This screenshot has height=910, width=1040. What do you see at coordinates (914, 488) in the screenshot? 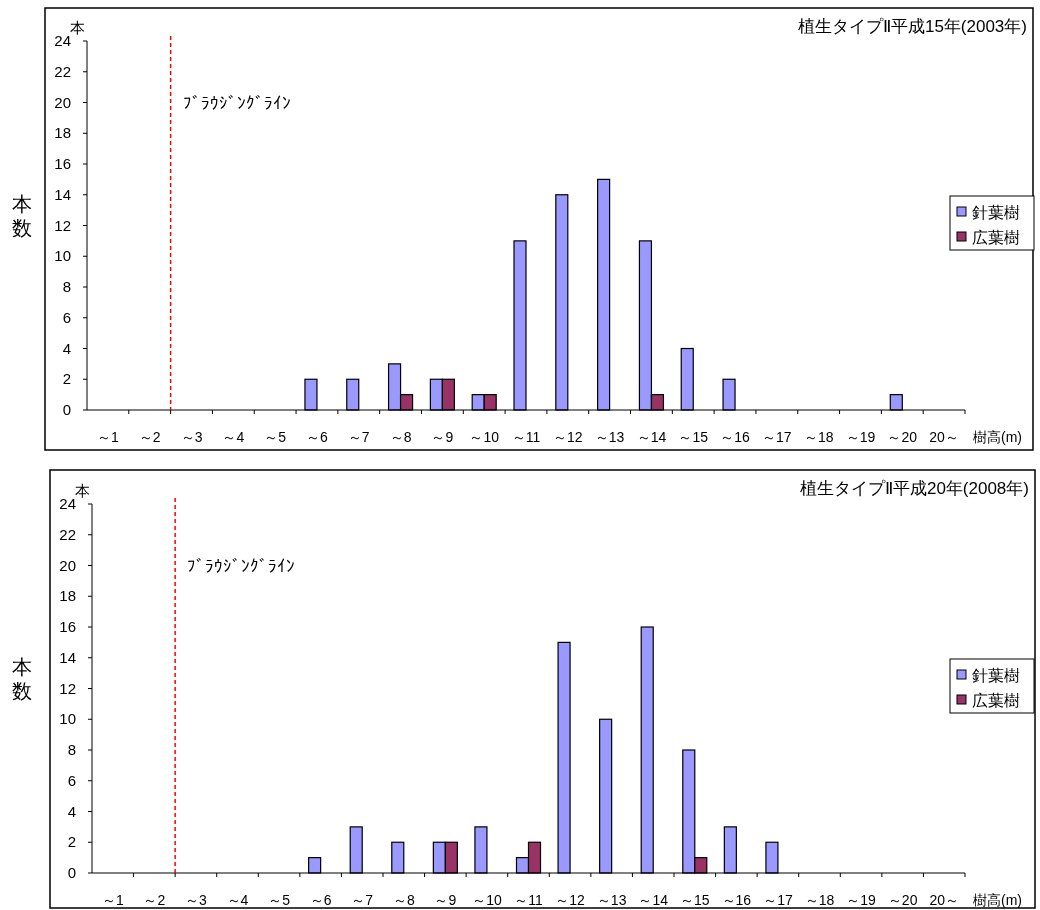
I see `chart-title: 植生タイプⅡ平成20年(2008年)` at bounding box center [914, 488].